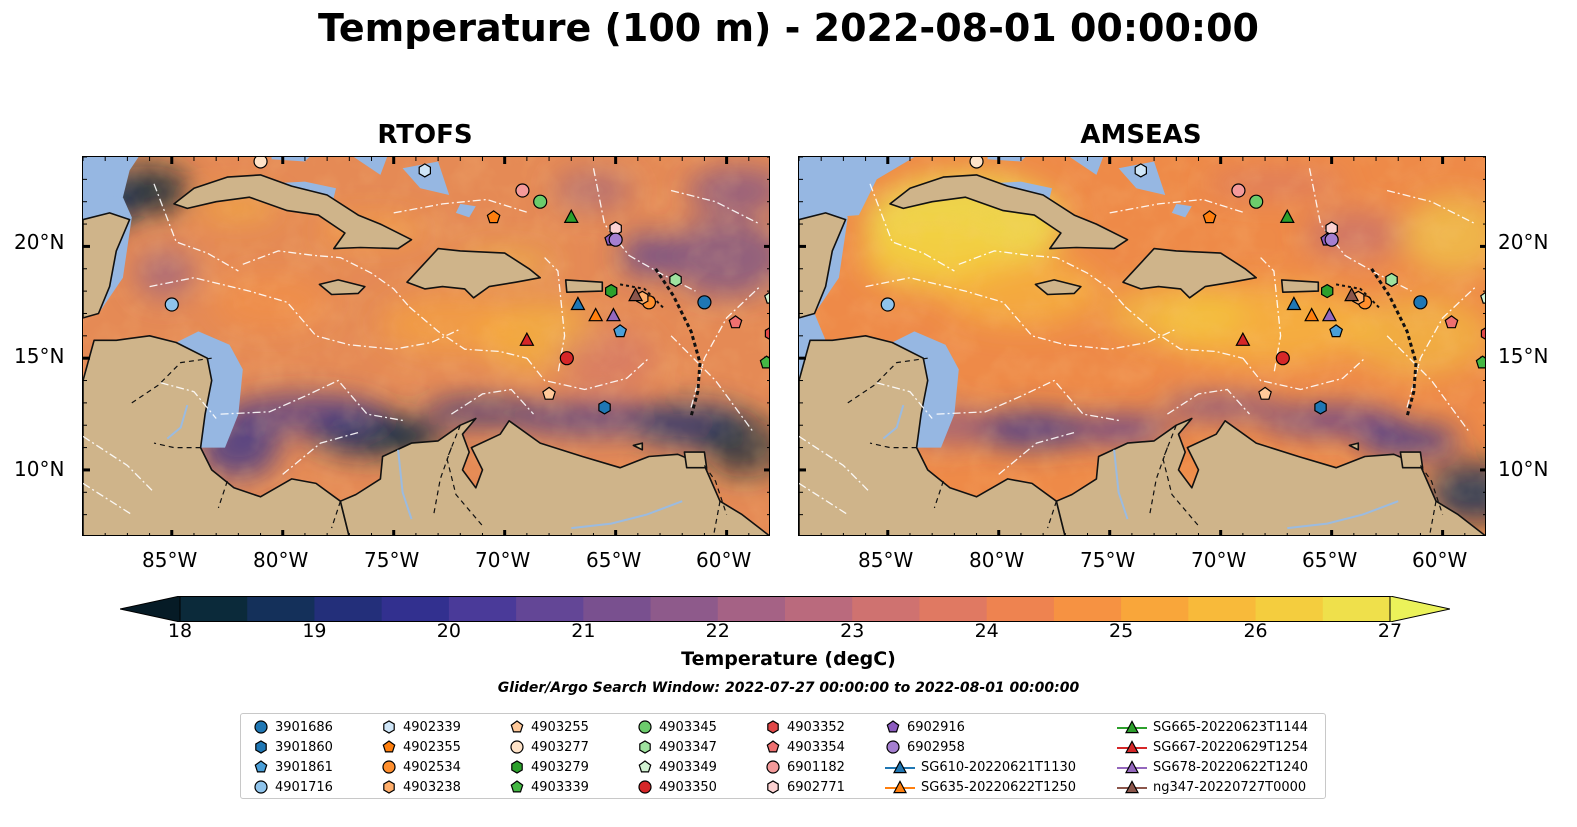  I want to click on colorbar-tick-label: 22, so click(717, 631).